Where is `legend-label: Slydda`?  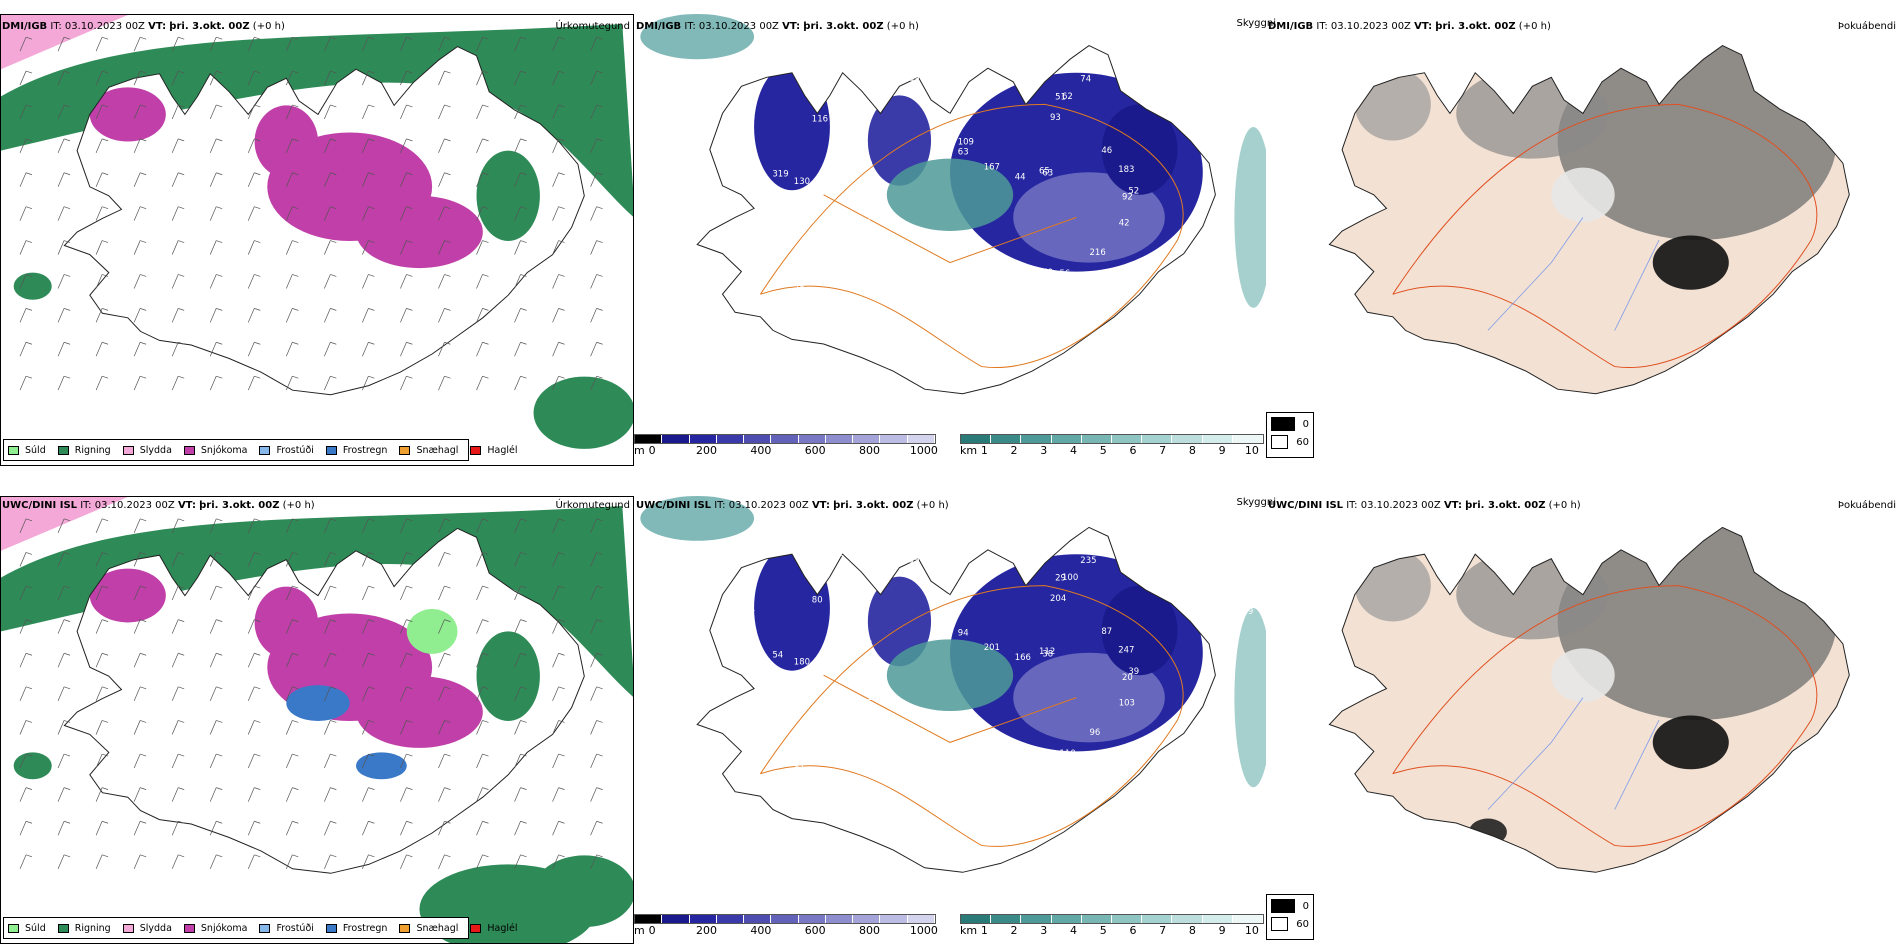
legend-label: Slydda is located at coordinates (155, 450).